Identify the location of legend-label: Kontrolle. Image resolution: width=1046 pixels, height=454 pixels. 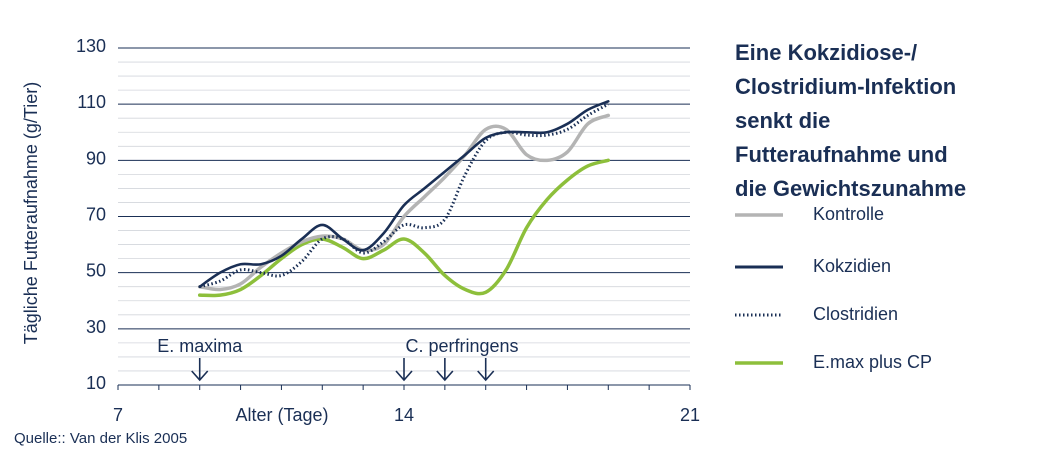
(849, 214).